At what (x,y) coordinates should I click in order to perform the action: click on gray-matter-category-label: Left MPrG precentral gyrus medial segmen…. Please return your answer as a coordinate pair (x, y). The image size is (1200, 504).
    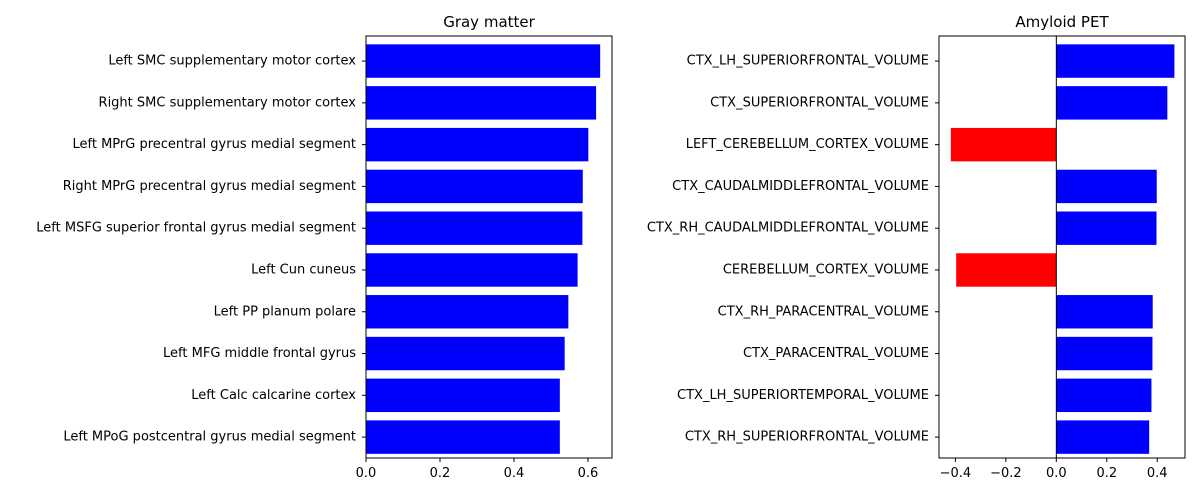
    Looking at the image, I should click on (214, 144).